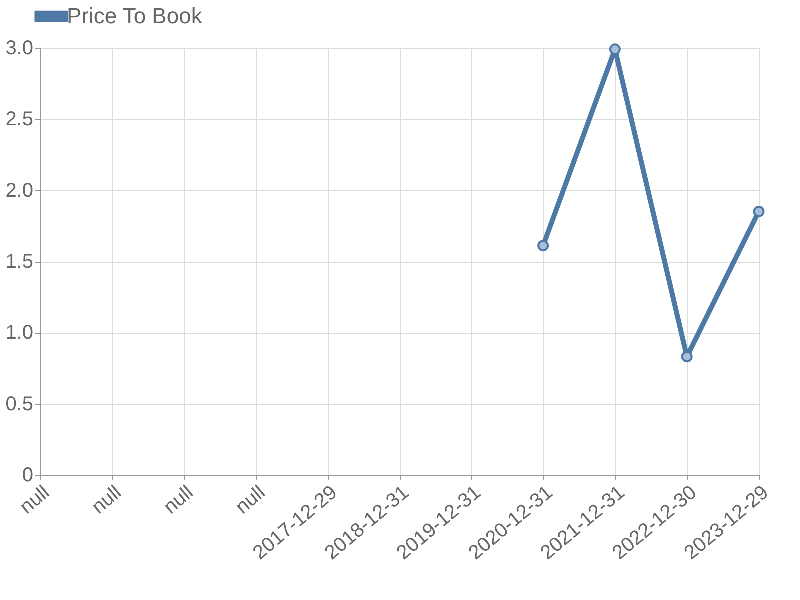 This screenshot has height=600, width=800. What do you see at coordinates (20, 333) in the screenshot?
I see `y-tick-label: 1.0` at bounding box center [20, 333].